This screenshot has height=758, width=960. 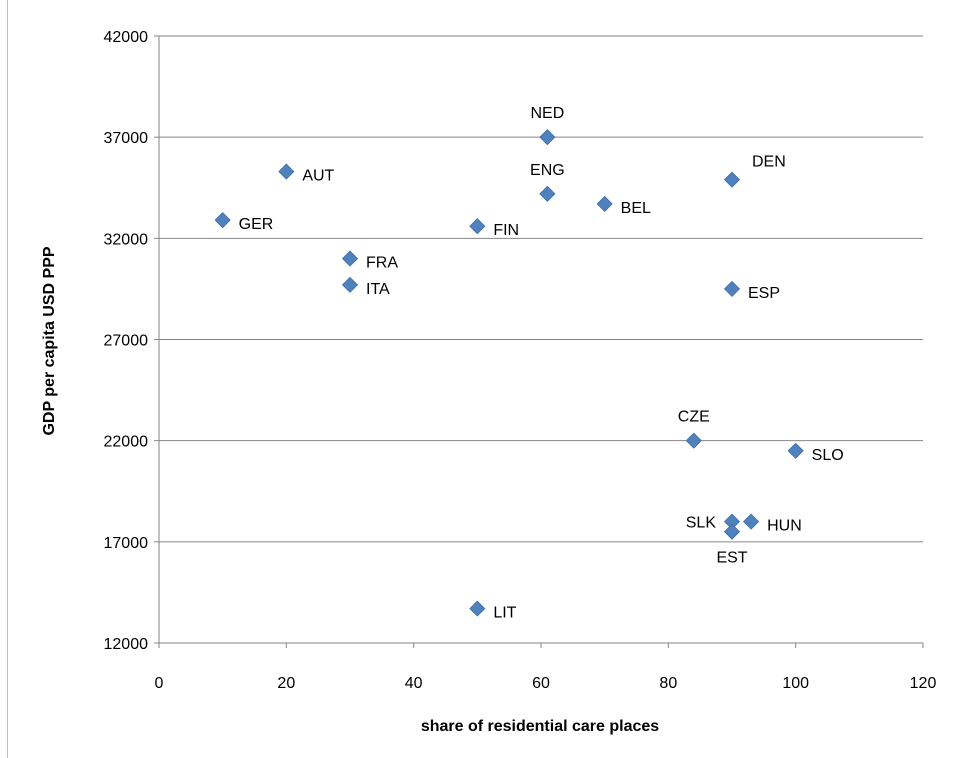 I want to click on x-tick-label: 100, so click(x=795, y=683).